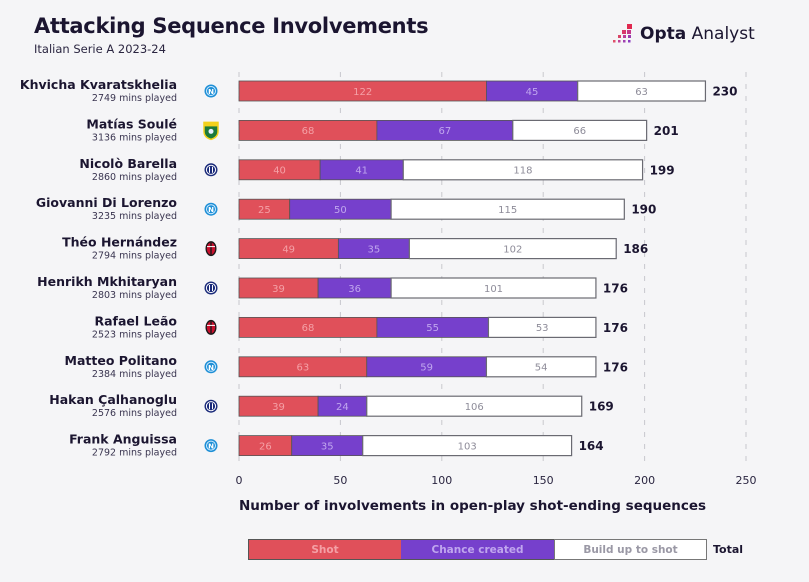 Image resolution: width=809 pixels, height=582 pixels. I want to click on bar-segment-chance-created-label: 41, so click(361, 171).